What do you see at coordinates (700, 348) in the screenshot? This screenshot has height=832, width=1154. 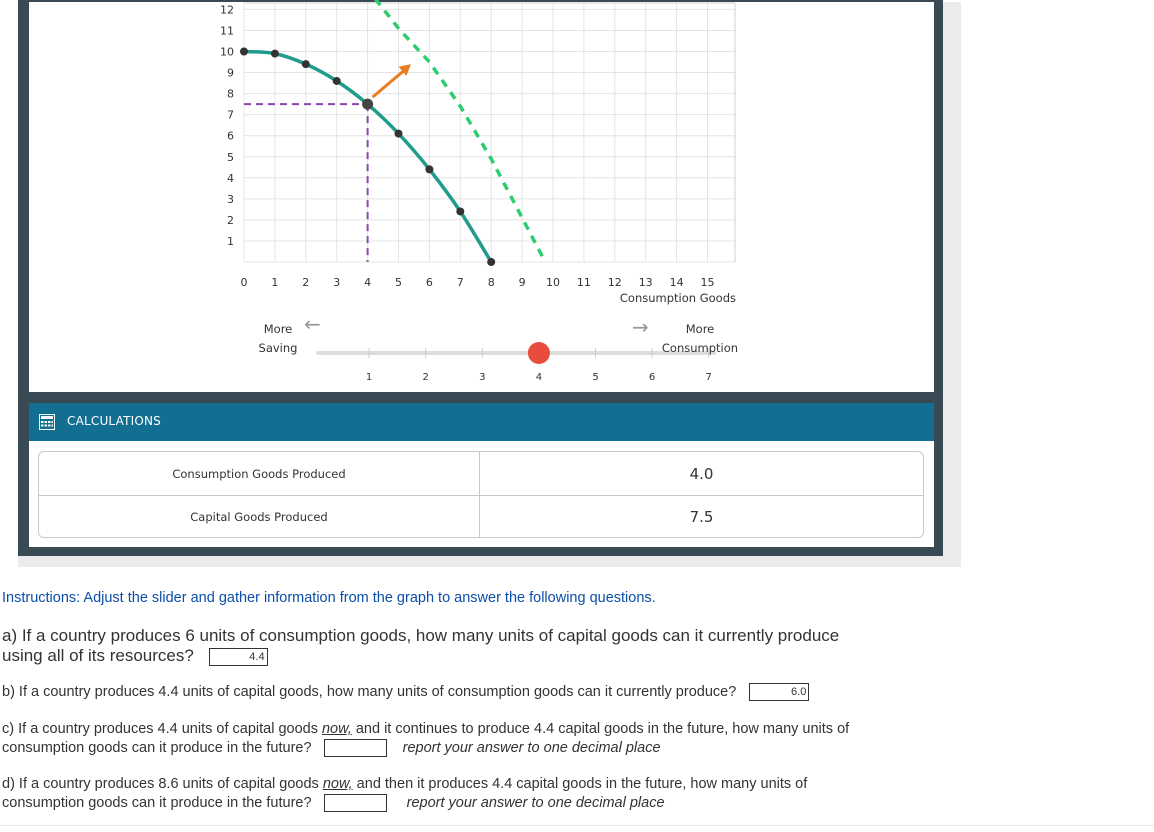 I see `slider-right-label-line2: Consumption` at bounding box center [700, 348].